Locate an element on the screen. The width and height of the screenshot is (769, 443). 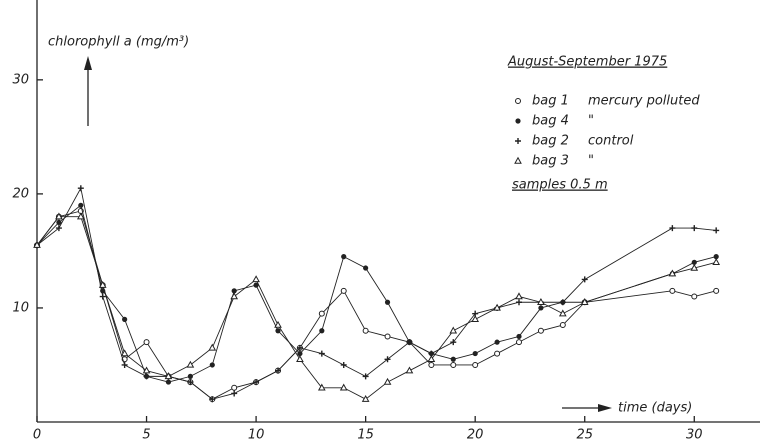
x-tick-label: 15 is located at coordinates (365, 435).